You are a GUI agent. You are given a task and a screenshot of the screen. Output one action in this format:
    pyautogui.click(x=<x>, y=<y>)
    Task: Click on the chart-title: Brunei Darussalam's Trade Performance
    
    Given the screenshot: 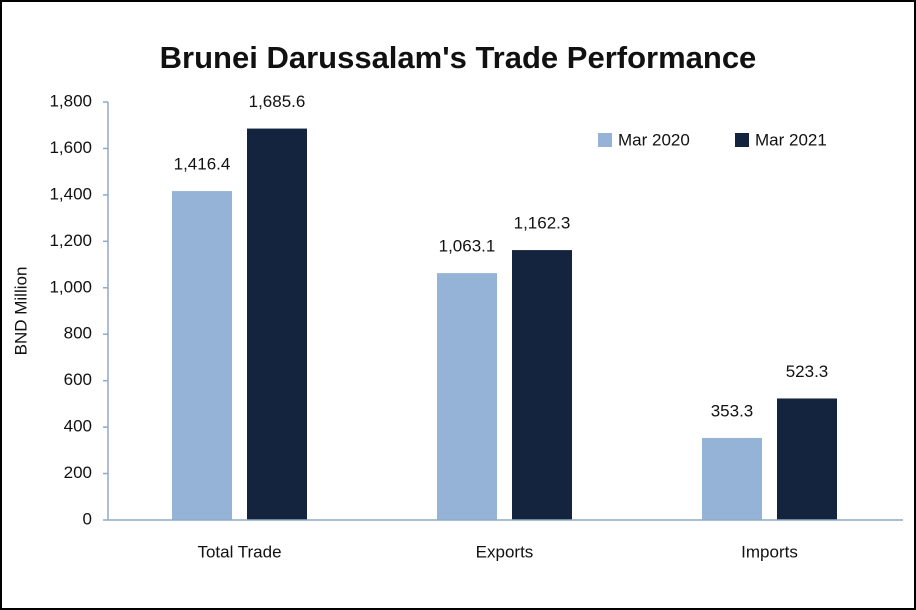 What is the action you would take?
    pyautogui.click(x=458, y=57)
    